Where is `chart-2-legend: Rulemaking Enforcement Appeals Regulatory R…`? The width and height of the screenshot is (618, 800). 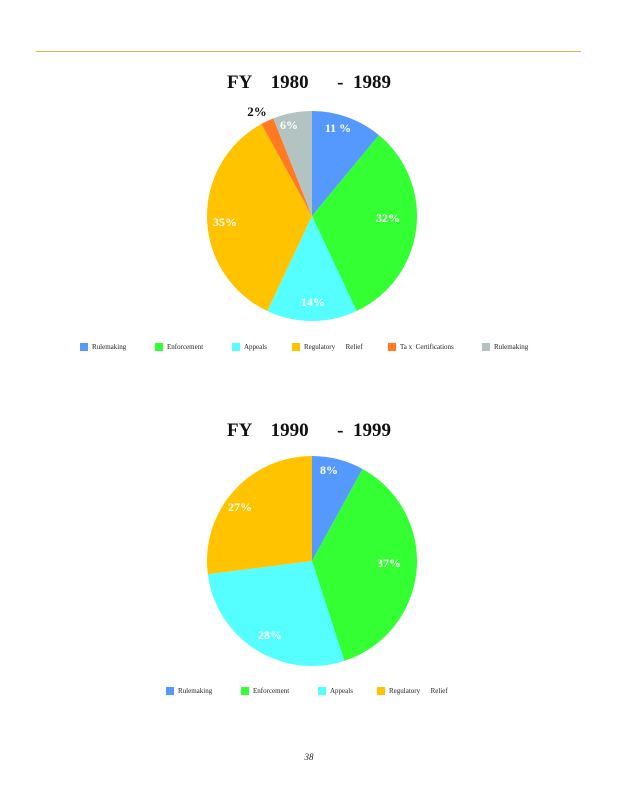
chart-2-legend: Rulemaking Enforcement Appeals Regulatory R… is located at coordinates (309, 694).